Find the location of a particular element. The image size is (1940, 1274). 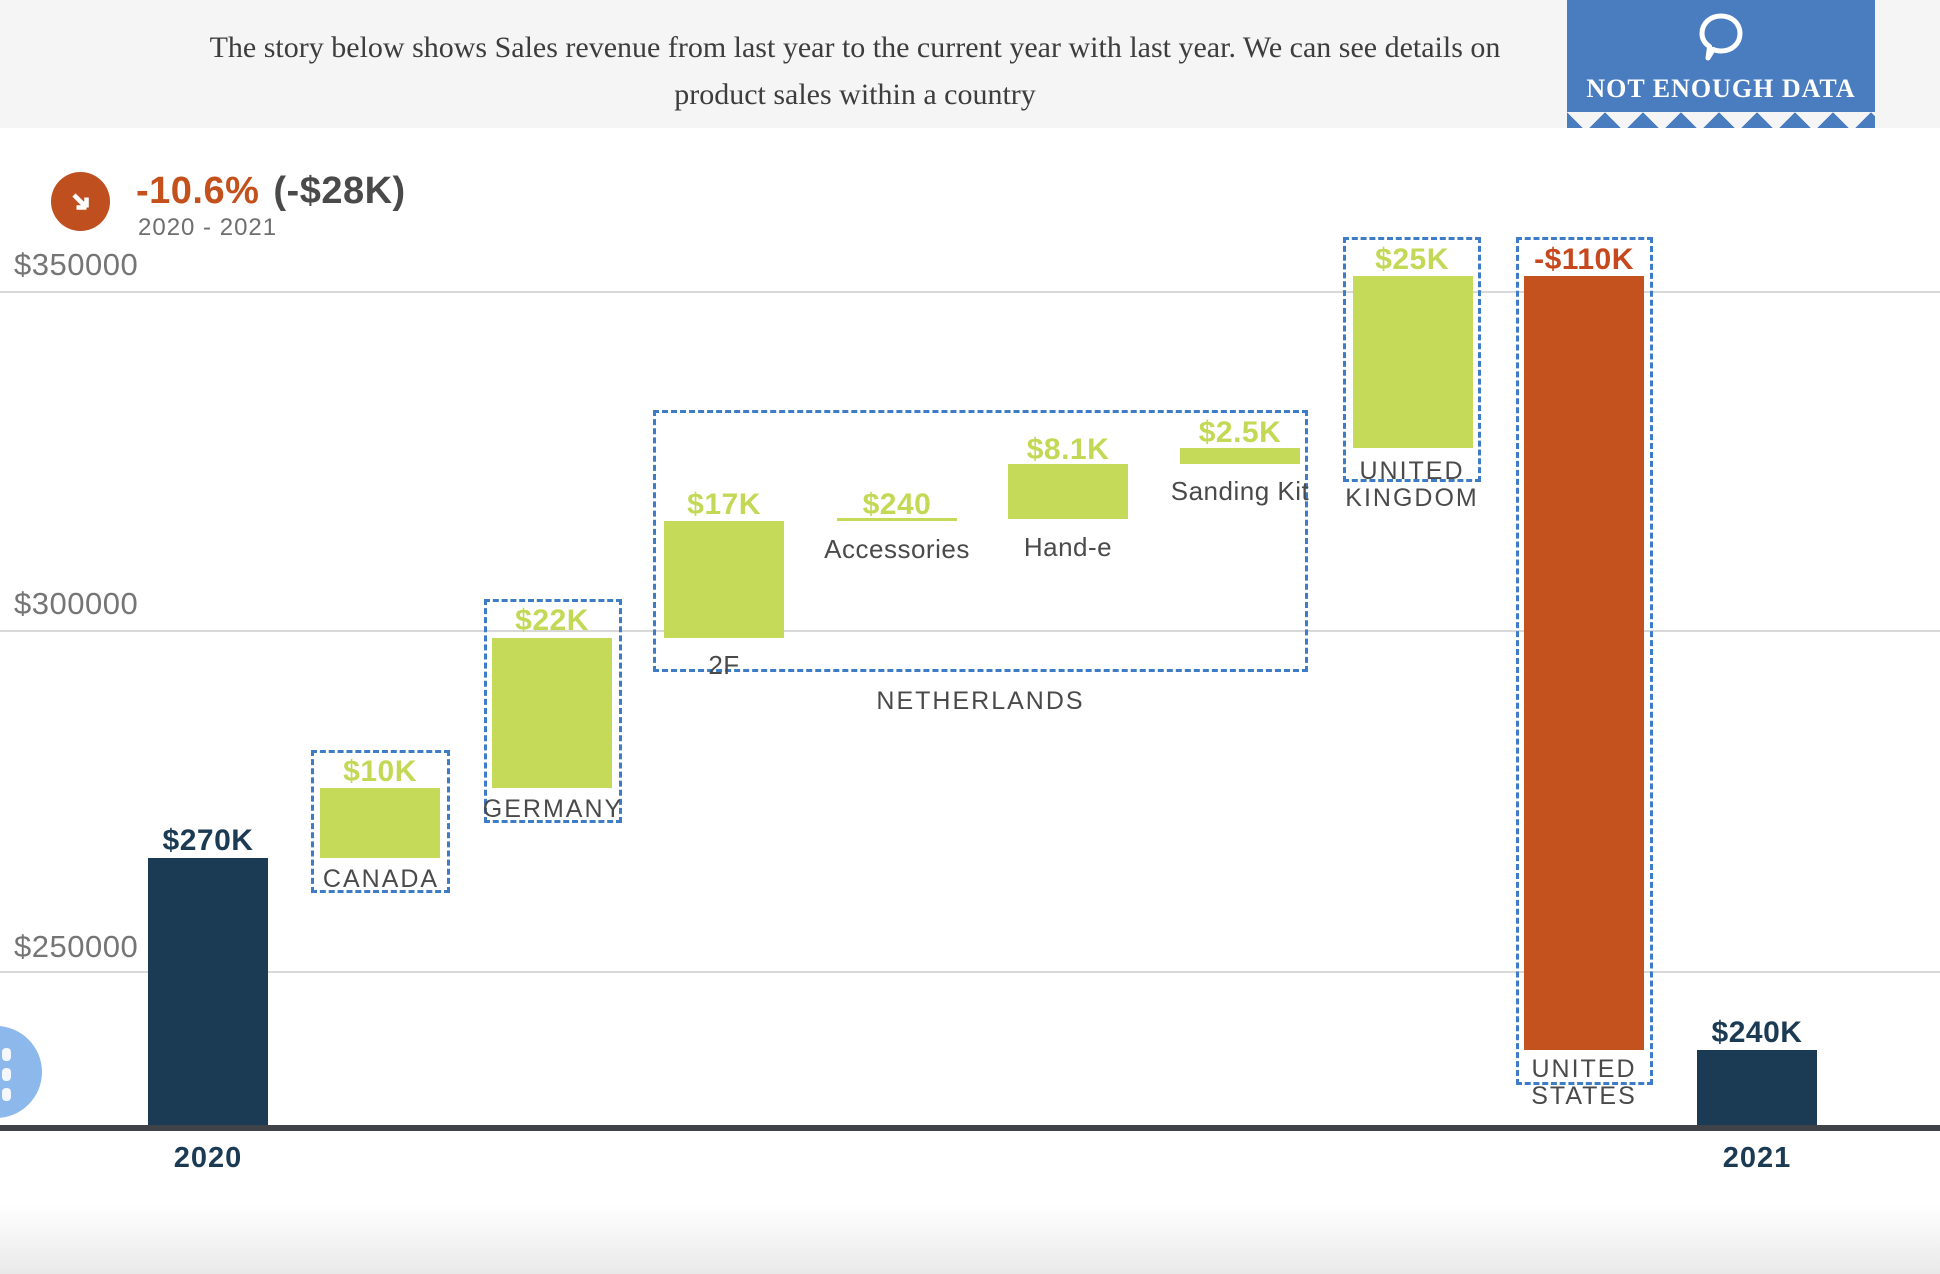

bar-united-kingdom is located at coordinates (1413, 362).